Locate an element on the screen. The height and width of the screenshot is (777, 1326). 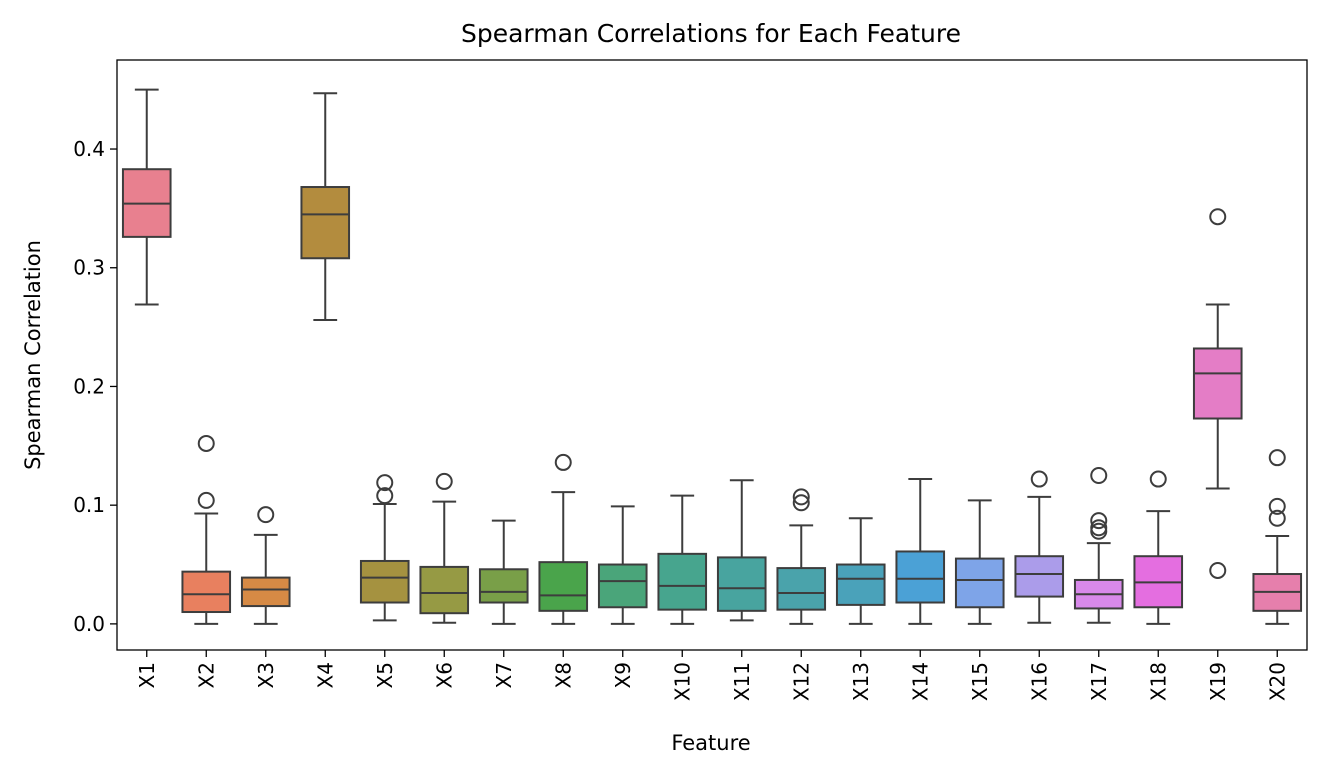
x-tick-label: X12 is located at coordinates (801, 681).